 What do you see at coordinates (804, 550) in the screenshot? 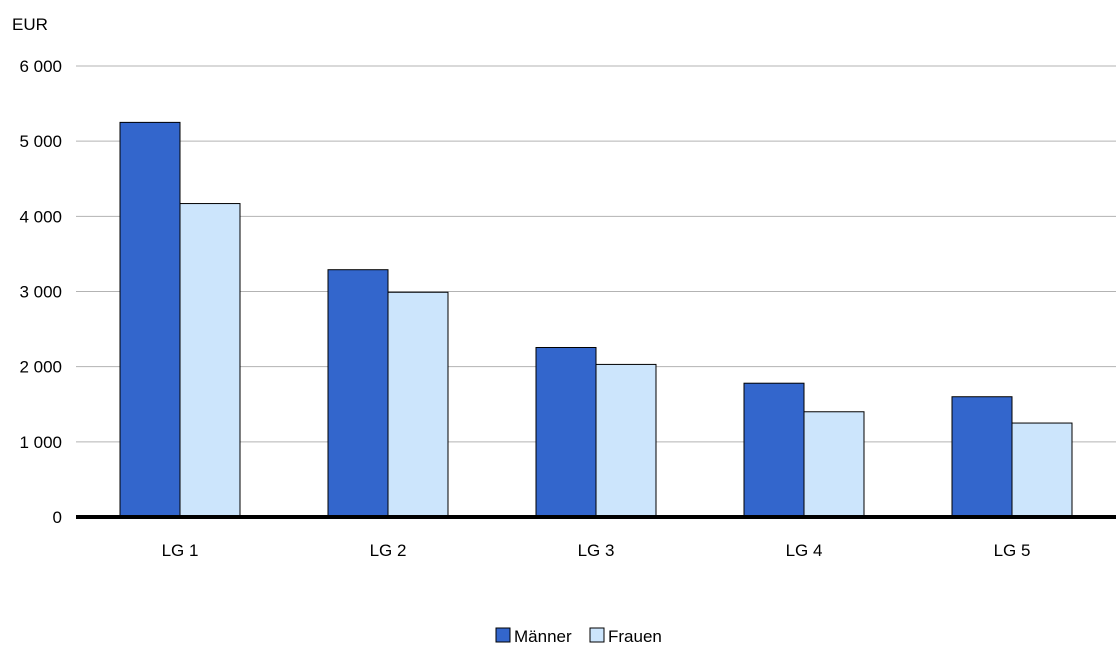
I see `x-tick-label: LG 4` at bounding box center [804, 550].